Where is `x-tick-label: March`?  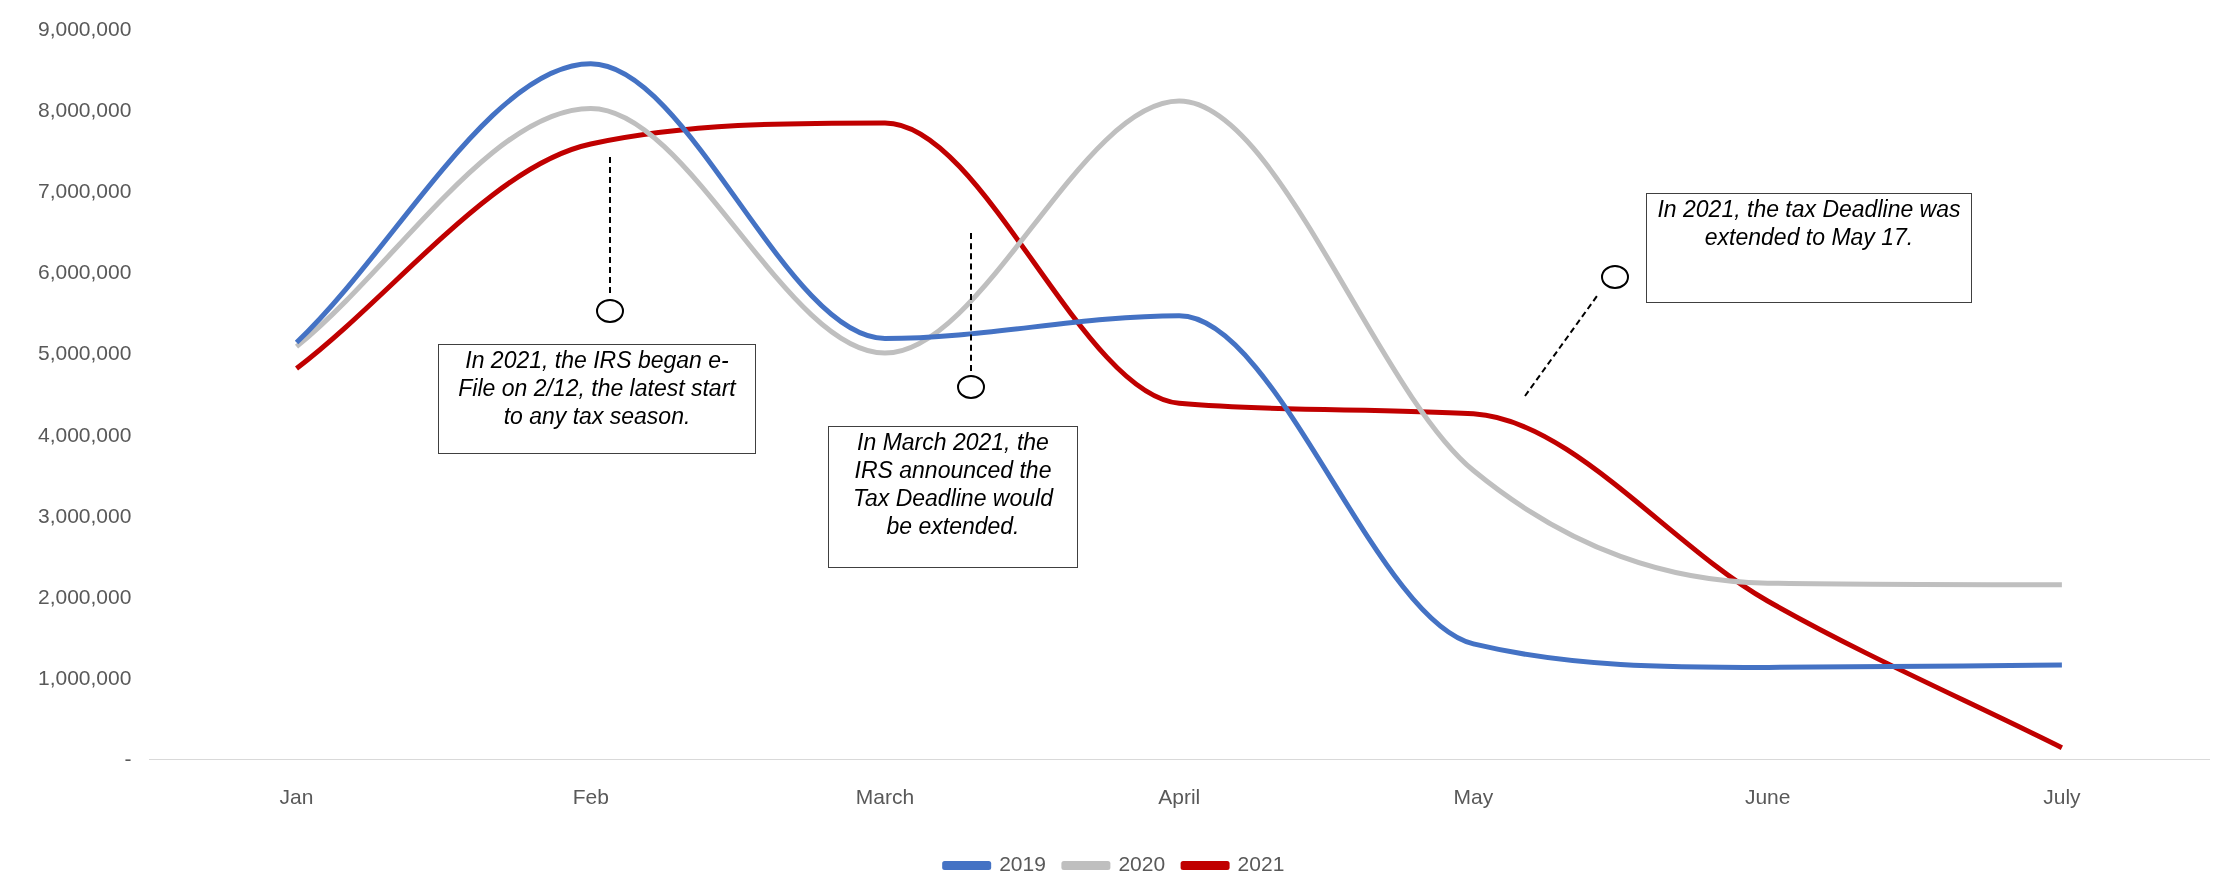
x-tick-label: March is located at coordinates (885, 797).